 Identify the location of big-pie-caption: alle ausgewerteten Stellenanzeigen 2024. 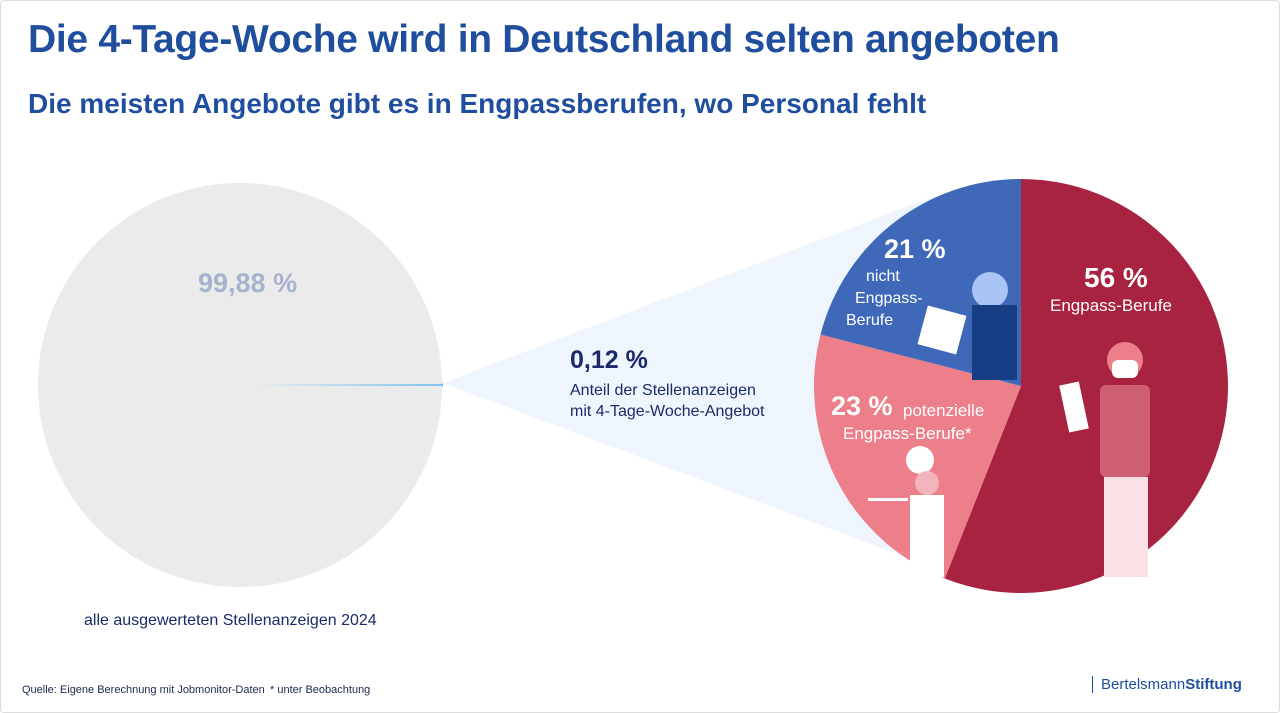
(230, 620).